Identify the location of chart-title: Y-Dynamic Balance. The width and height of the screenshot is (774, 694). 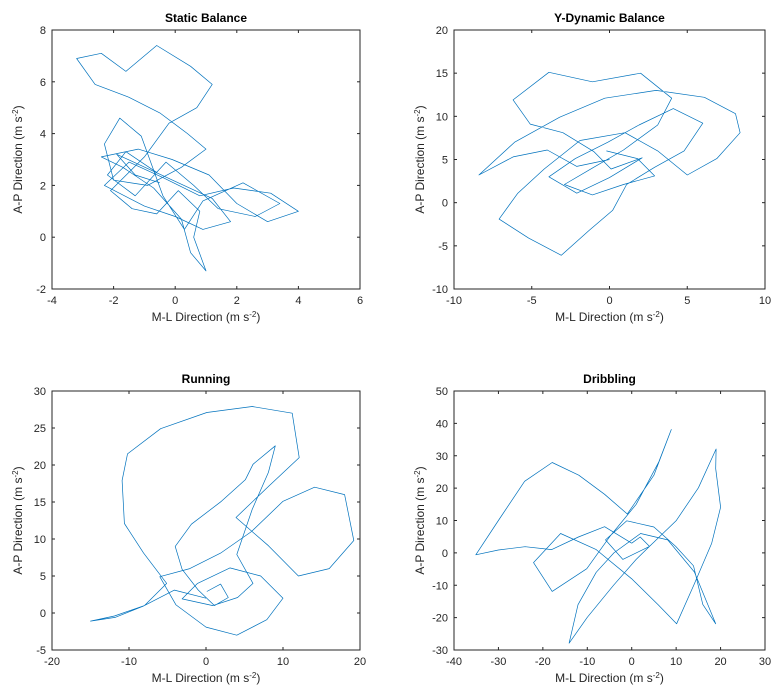
(609, 18).